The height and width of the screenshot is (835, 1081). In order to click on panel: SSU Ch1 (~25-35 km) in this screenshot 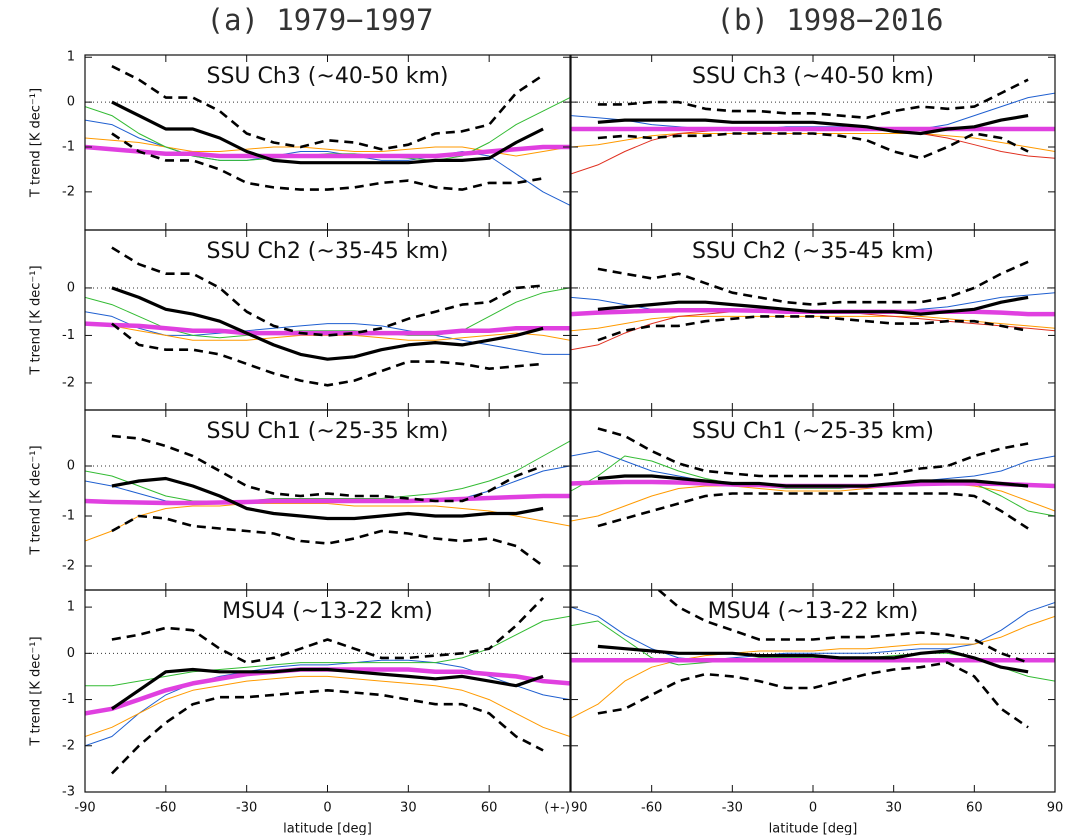, I will do `click(813, 500)`.